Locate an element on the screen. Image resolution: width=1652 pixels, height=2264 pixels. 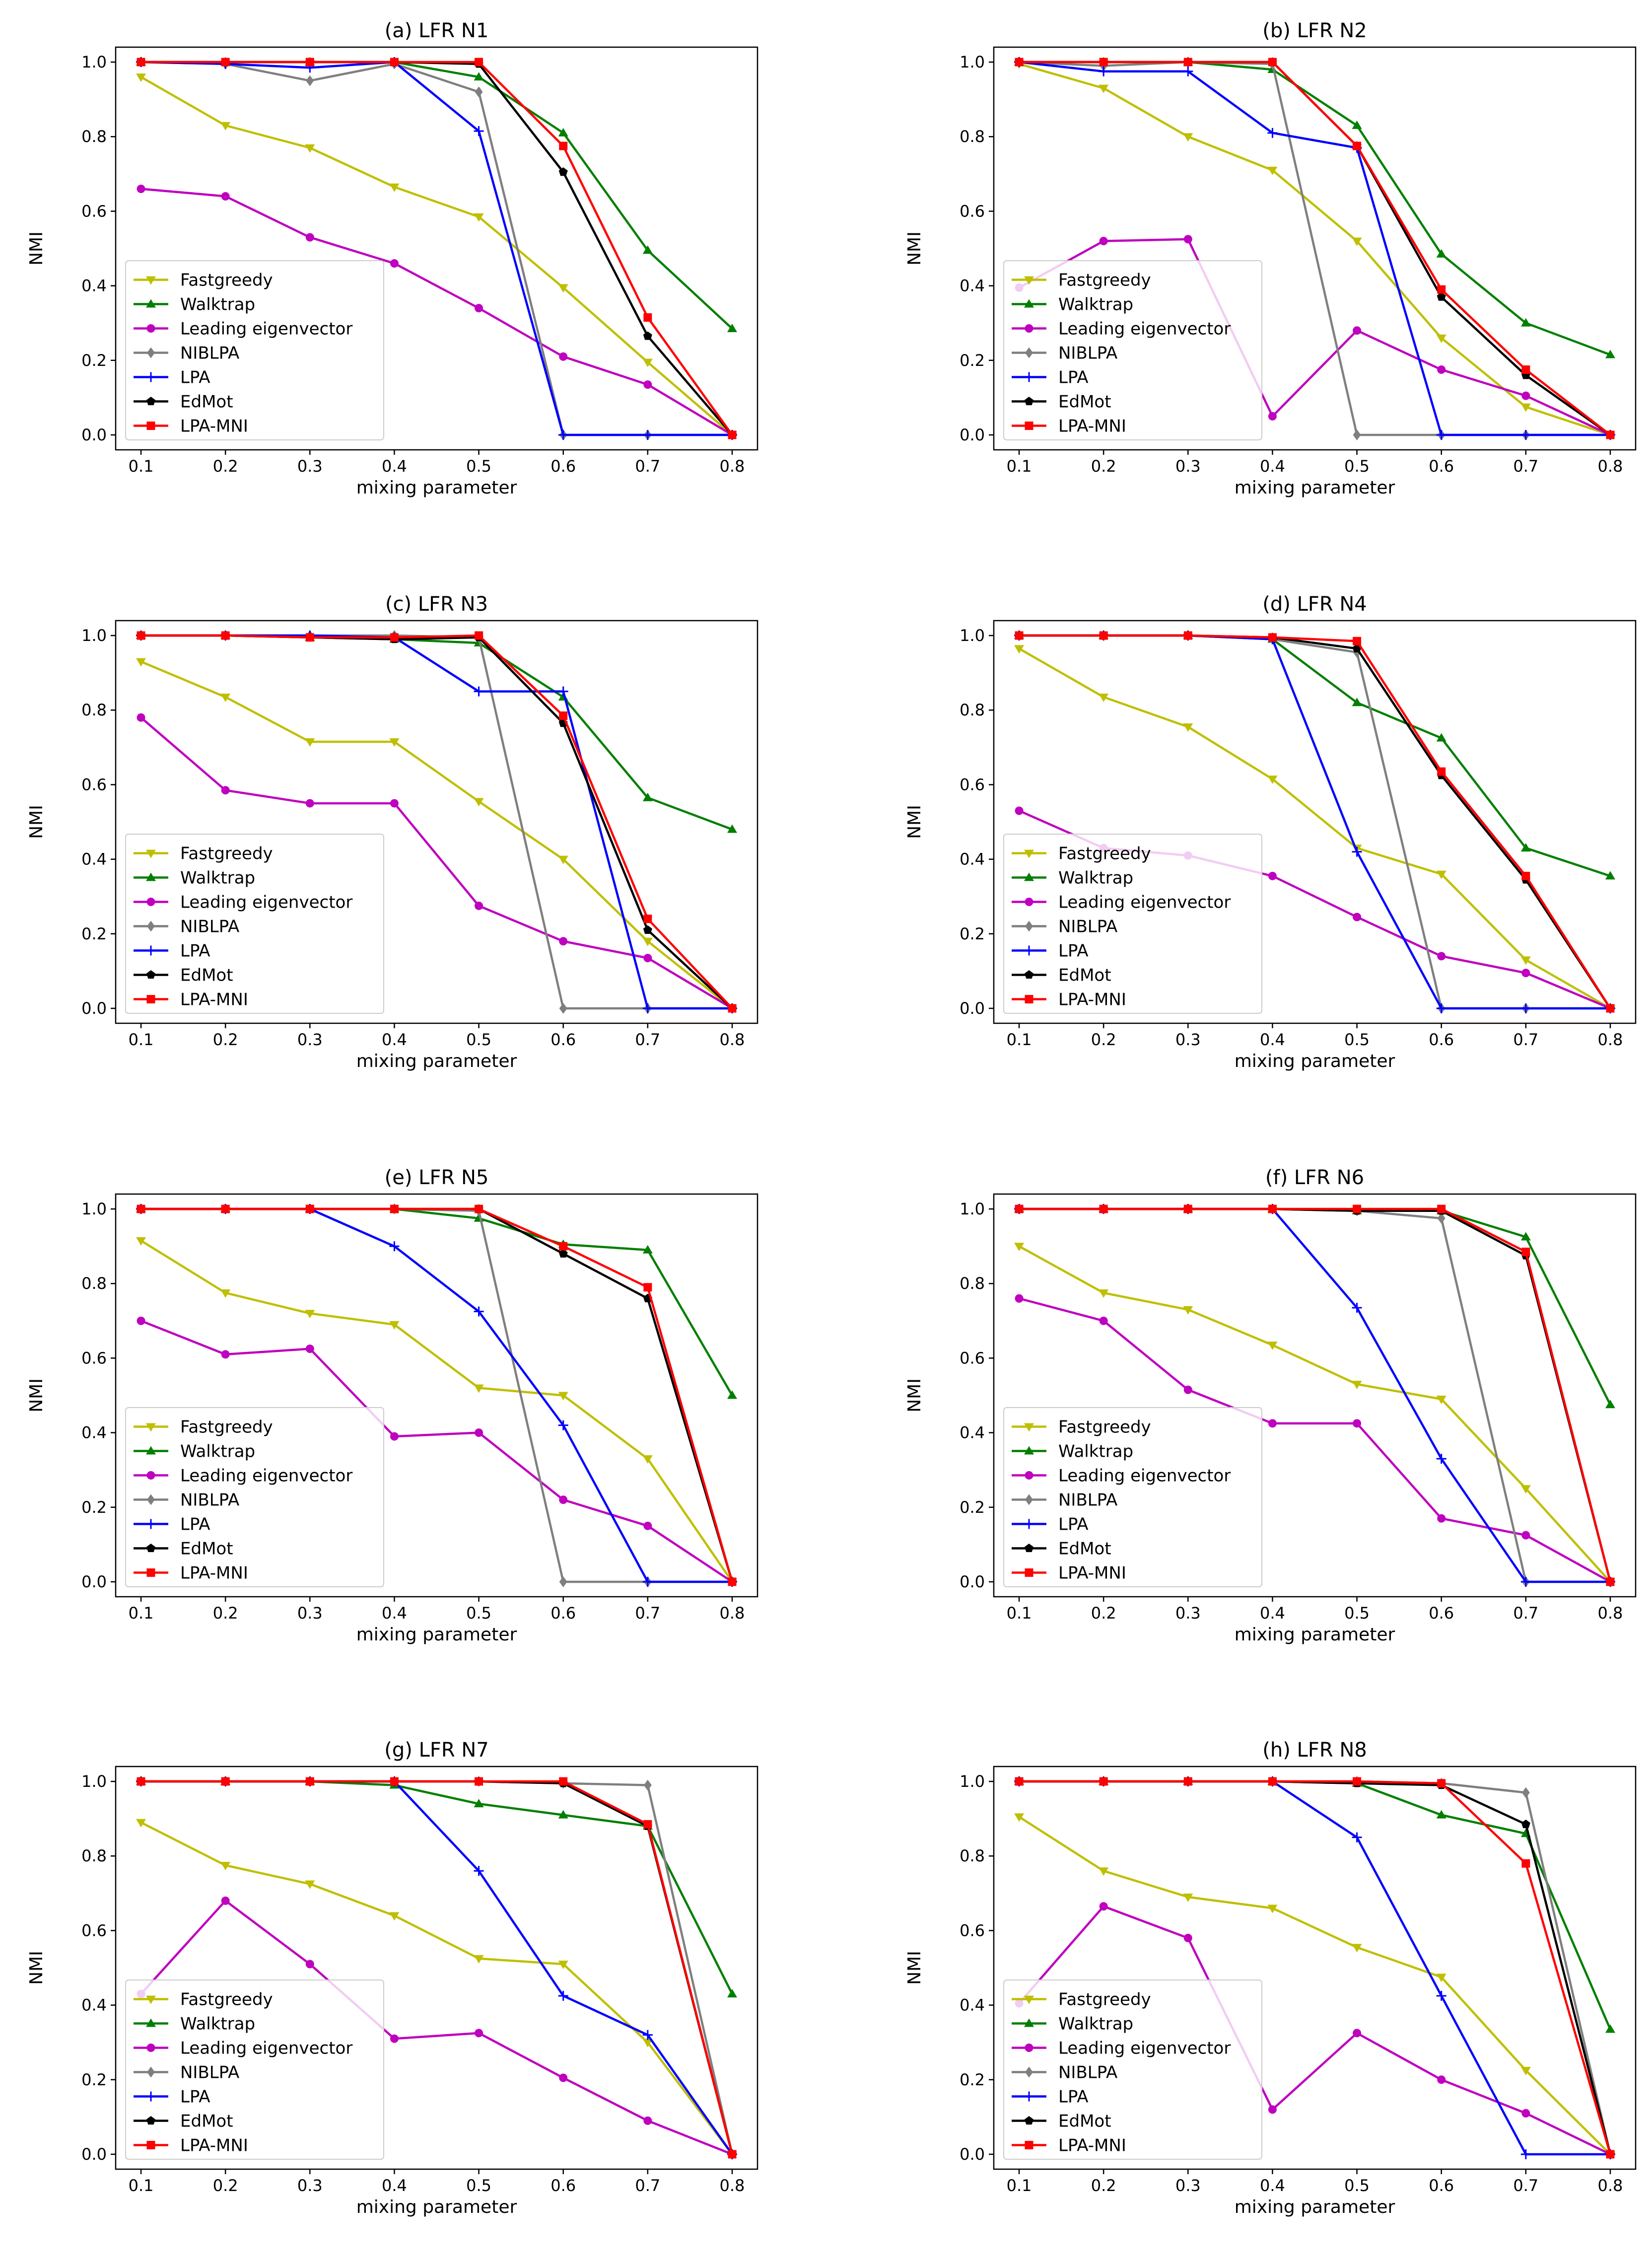
x-tick-label: 0.2 is located at coordinates (226, 1613).